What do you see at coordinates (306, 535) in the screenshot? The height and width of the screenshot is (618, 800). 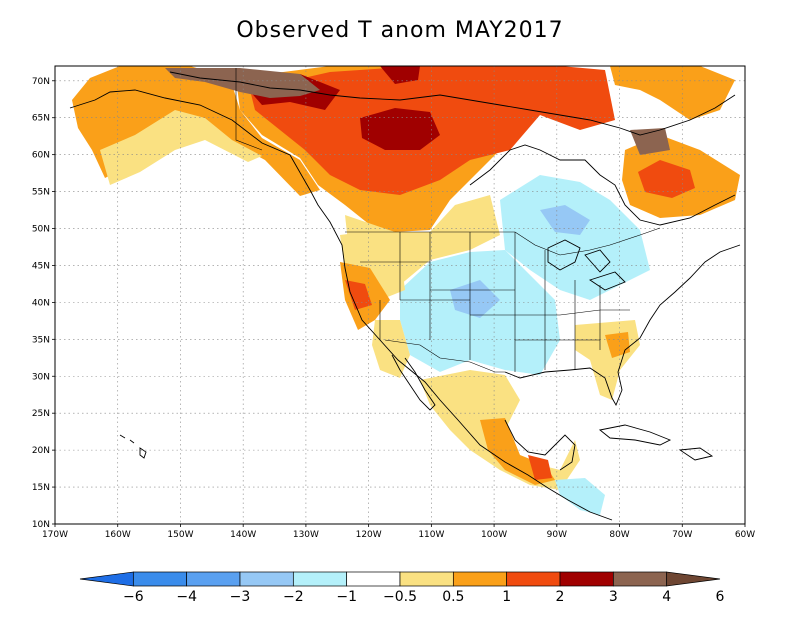 I see `lon-tick-label: 130W` at bounding box center [306, 535].